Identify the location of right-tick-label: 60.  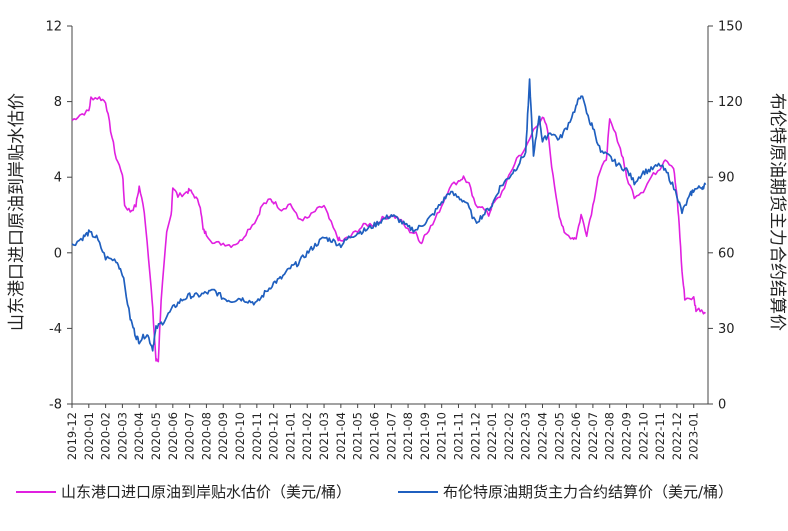
(726, 253).